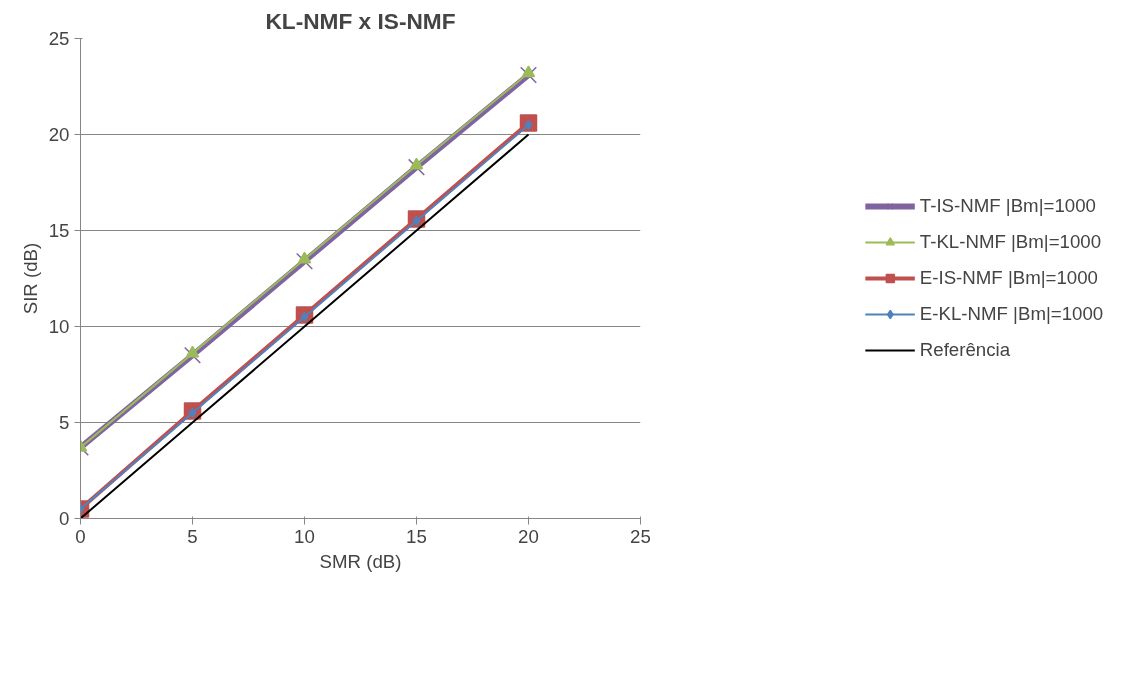 The width and height of the screenshot is (1132, 680). What do you see at coordinates (1008, 278) in the screenshot?
I see `legend-label: E-IS-NMF |Bm|=1000` at bounding box center [1008, 278].